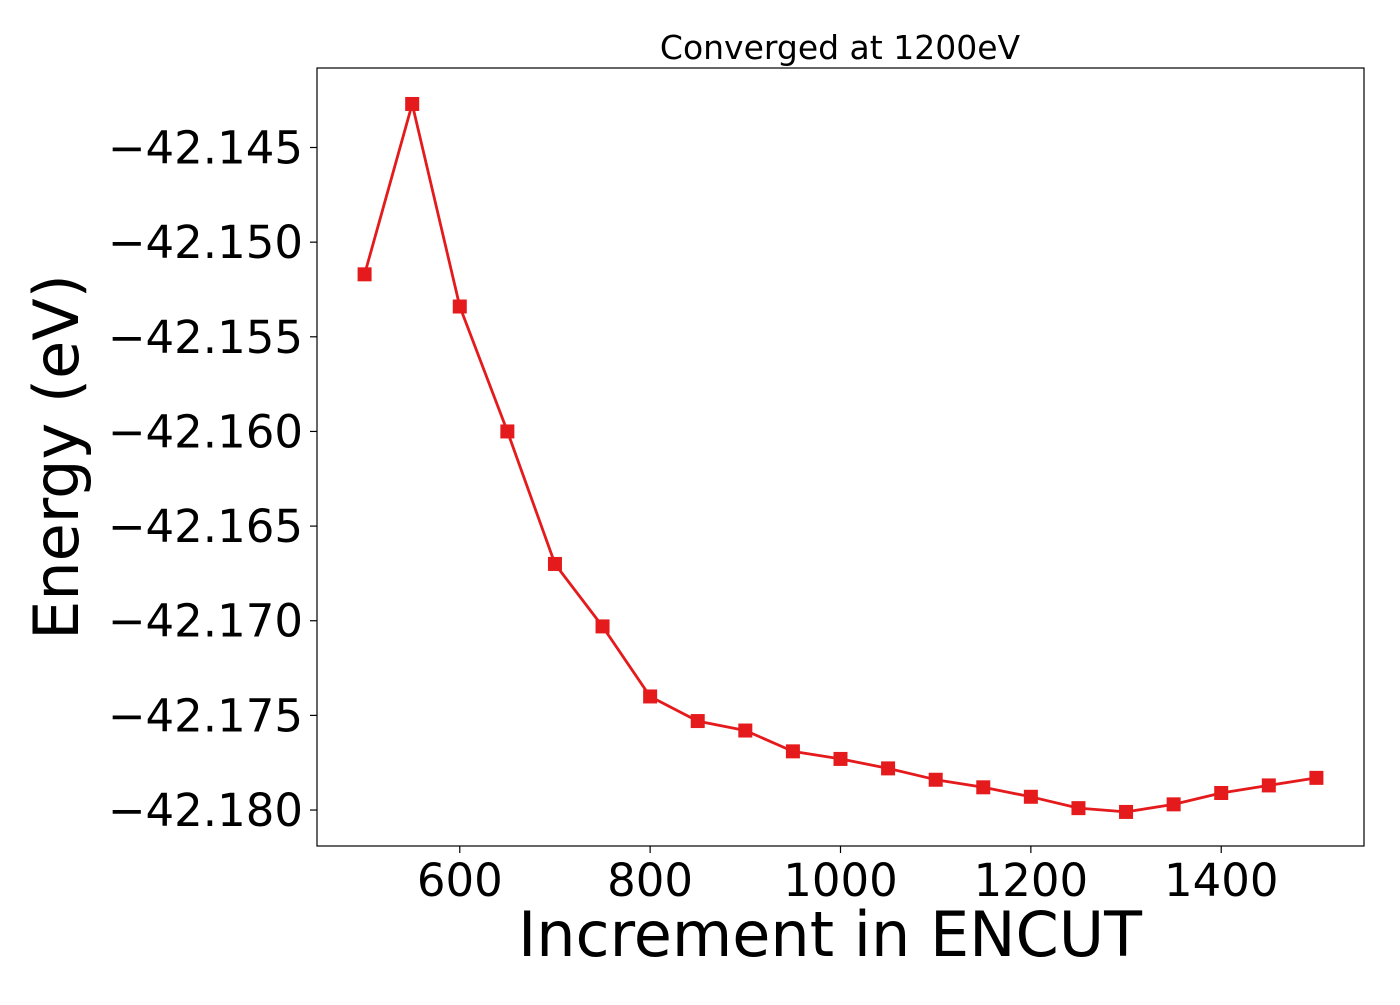 This screenshot has height=1005, width=1400. What do you see at coordinates (205, 337) in the screenshot?
I see `y-tick-label: −42.155` at bounding box center [205, 337].